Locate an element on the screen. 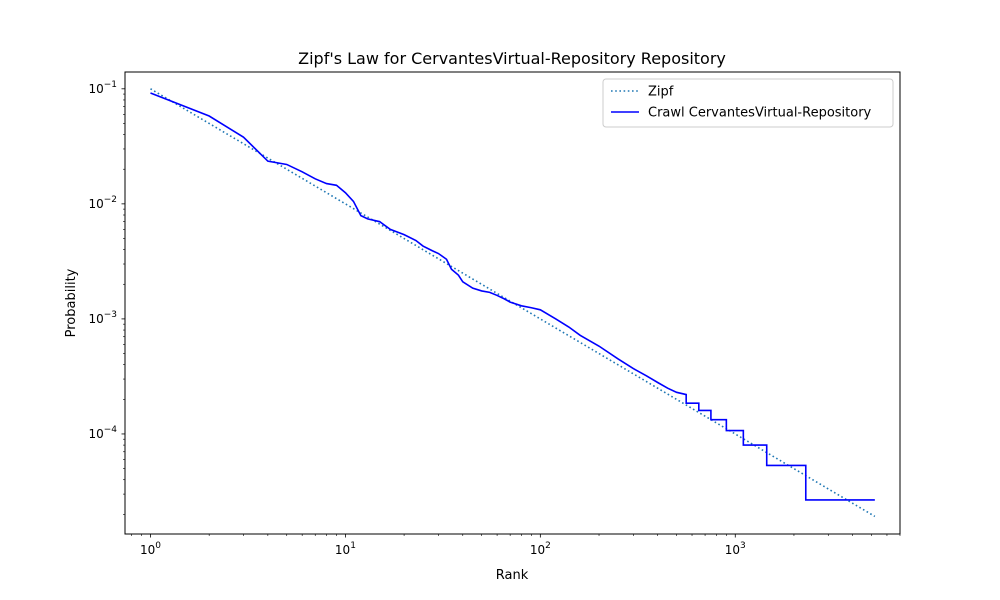  y-axis: 10⁻¹ 10⁻² 10⁻³ 10⁻⁴ is located at coordinates (106, 297).